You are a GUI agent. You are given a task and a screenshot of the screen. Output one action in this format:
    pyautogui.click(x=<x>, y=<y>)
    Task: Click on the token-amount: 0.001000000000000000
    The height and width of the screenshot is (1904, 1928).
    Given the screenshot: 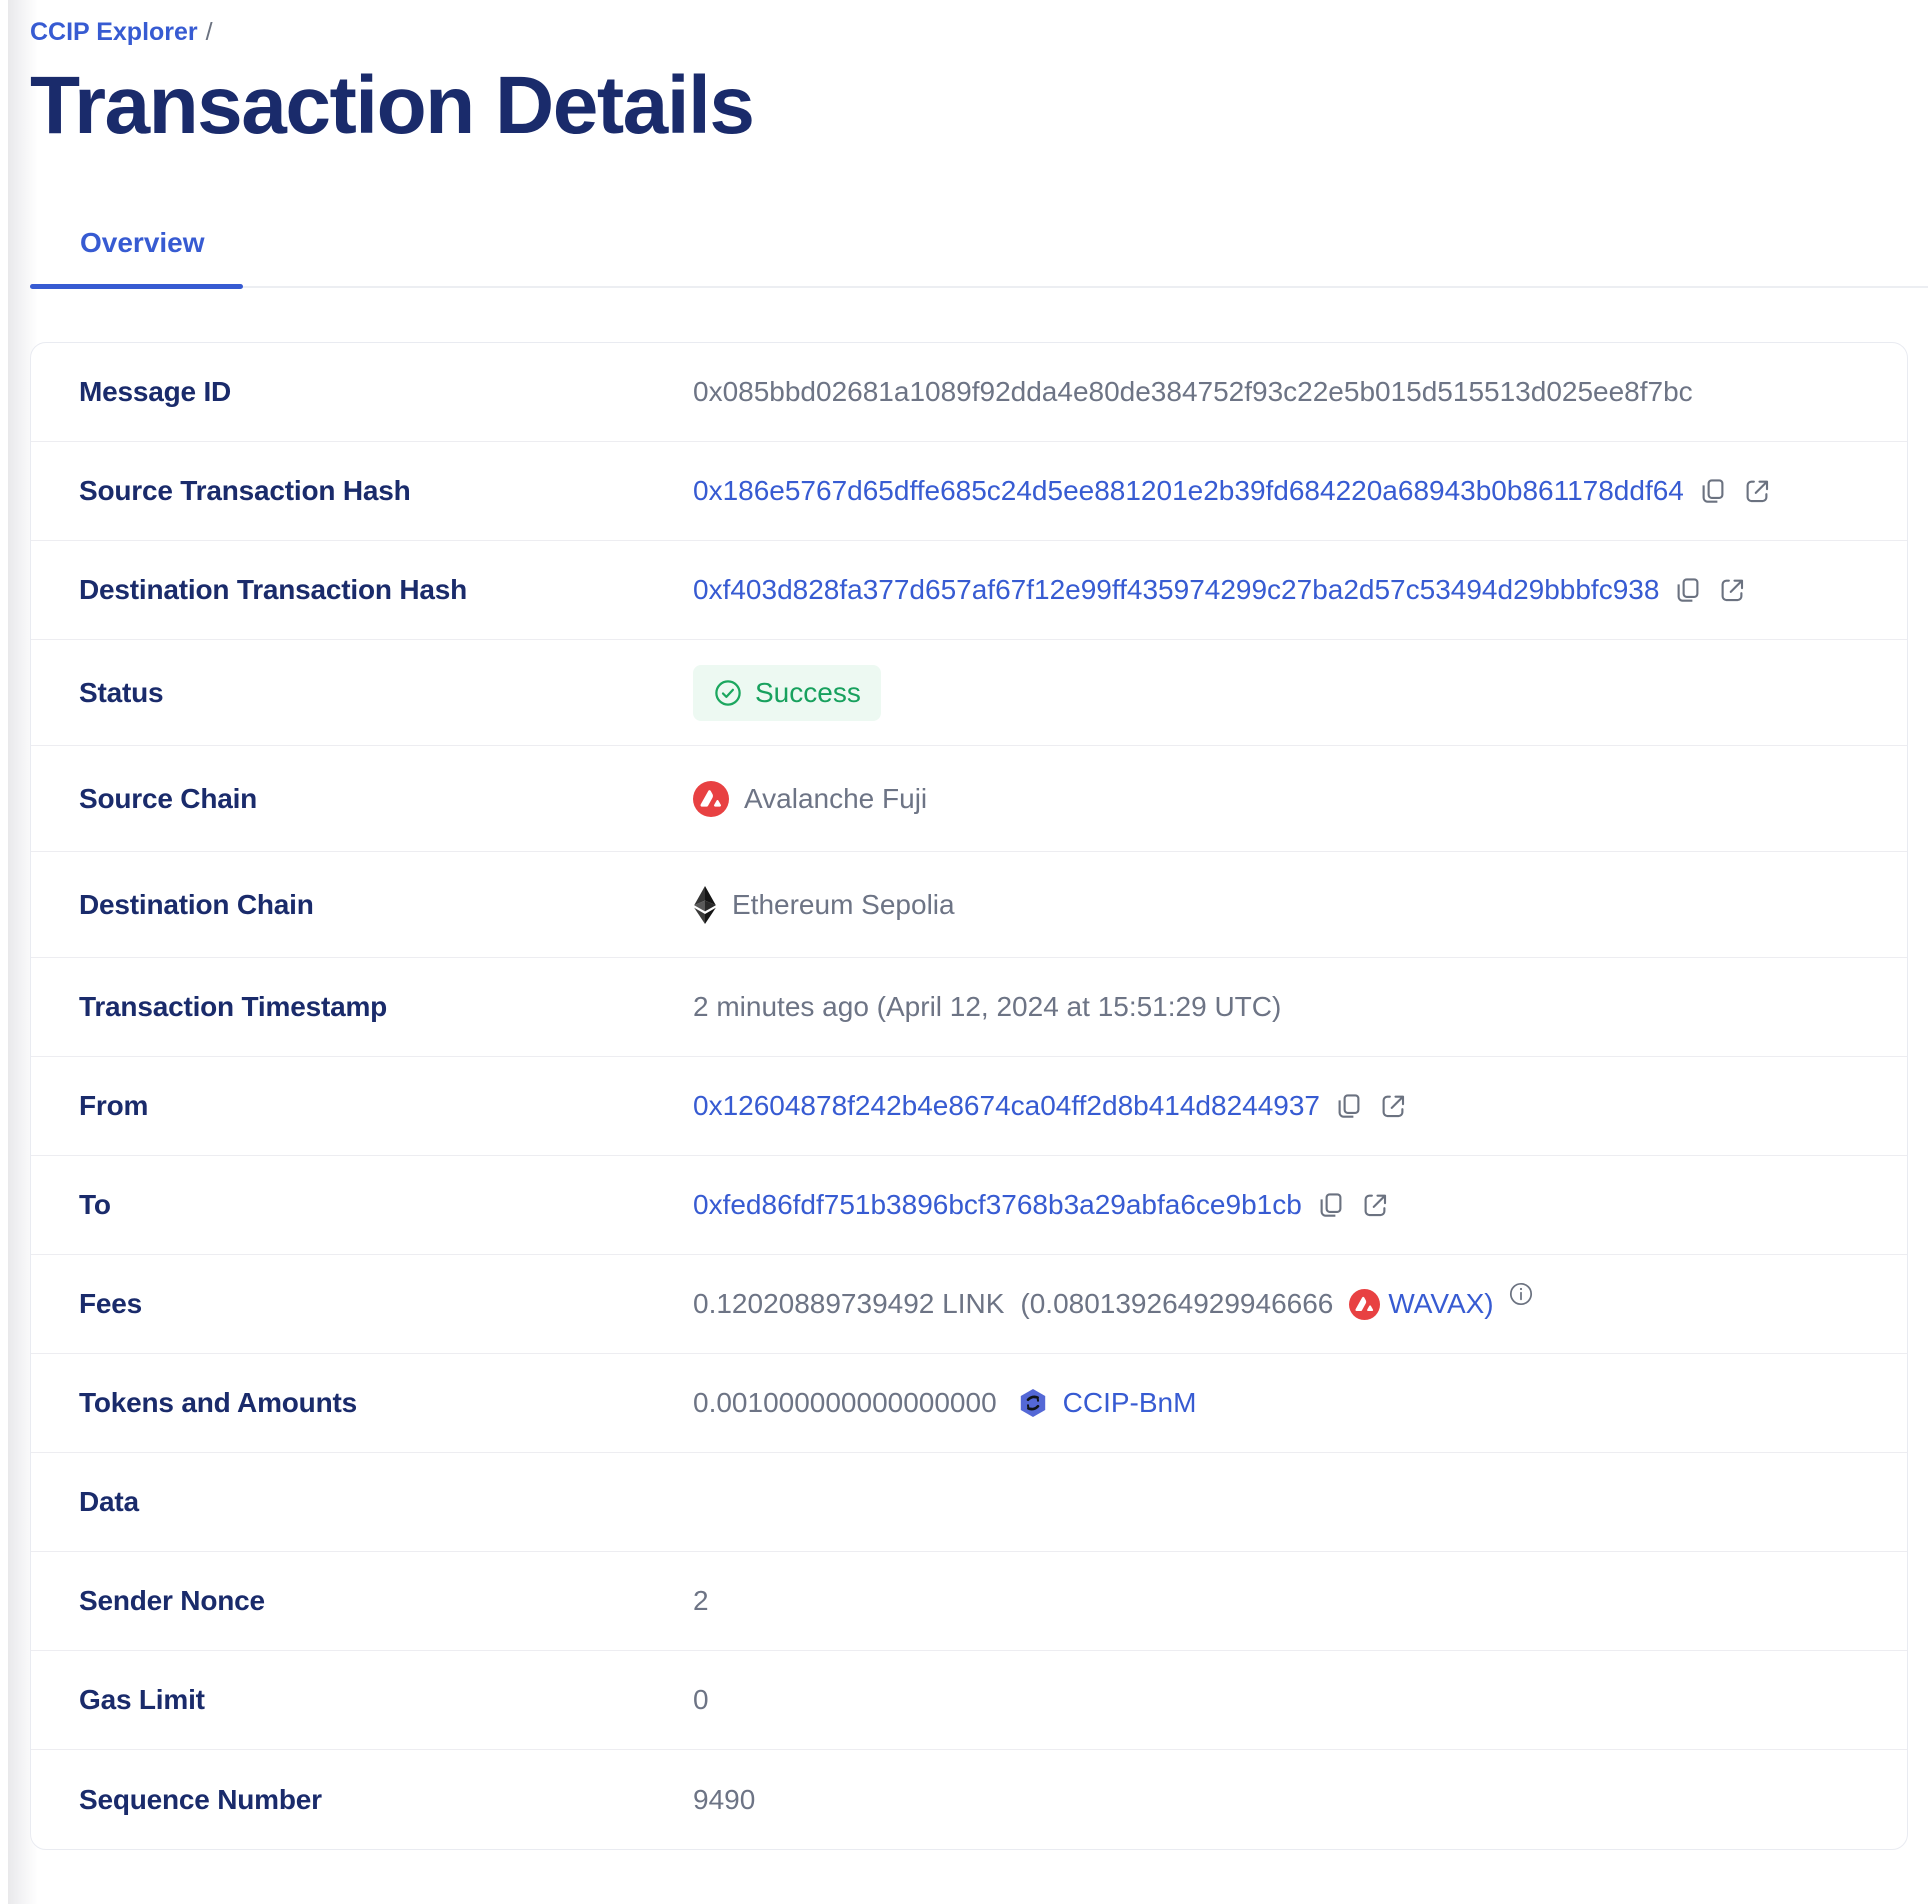 What is the action you would take?
    pyautogui.click(x=845, y=1403)
    